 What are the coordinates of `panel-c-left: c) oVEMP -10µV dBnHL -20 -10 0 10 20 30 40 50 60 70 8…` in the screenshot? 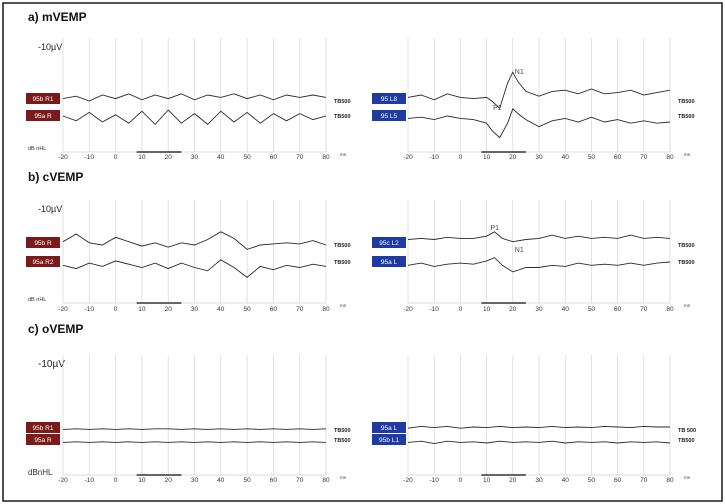 It's located at (188, 403).